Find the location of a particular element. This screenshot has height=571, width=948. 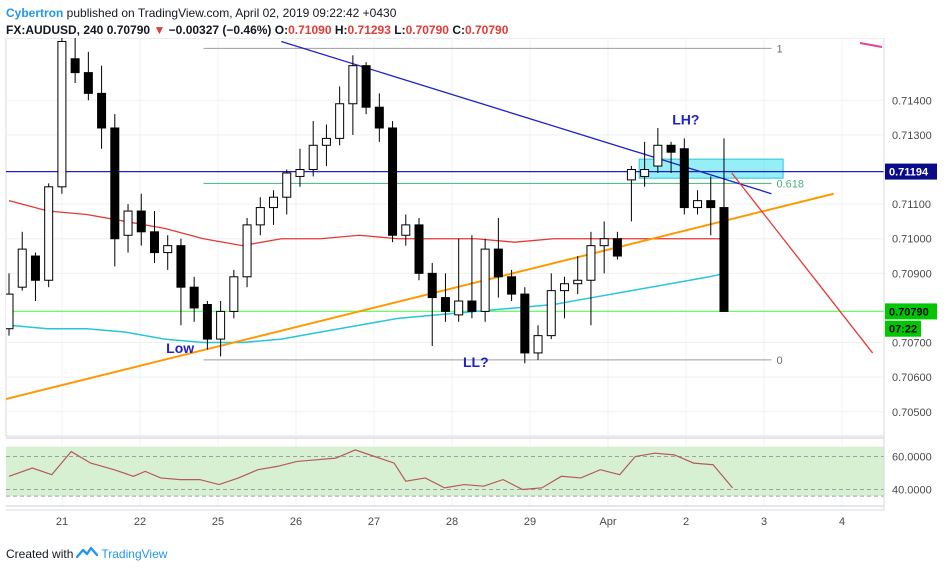

x-tick-label: 25 is located at coordinates (218, 522).